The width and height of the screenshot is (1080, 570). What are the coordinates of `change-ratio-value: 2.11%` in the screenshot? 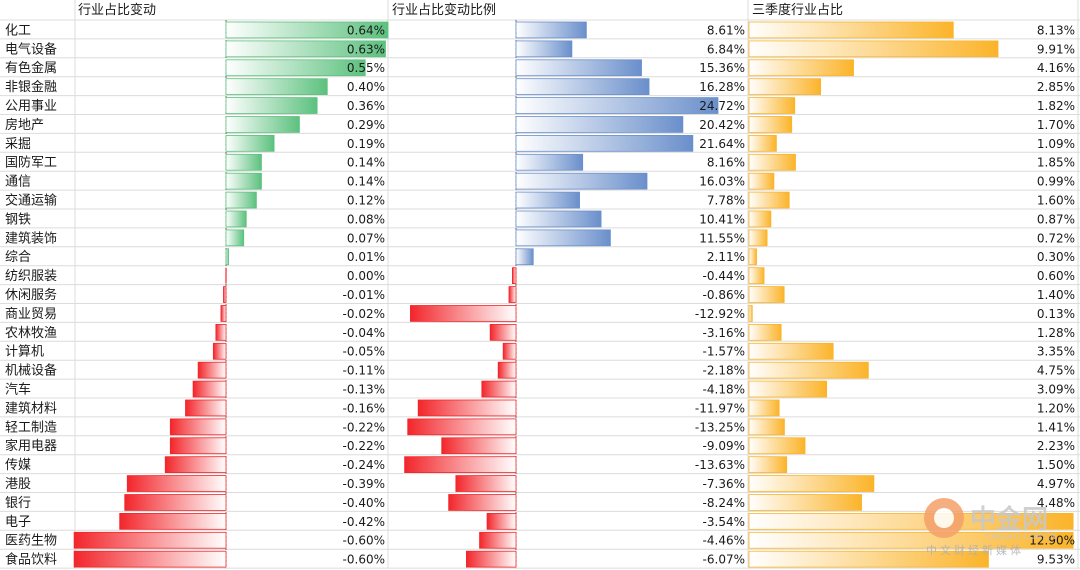 It's located at (726, 257).